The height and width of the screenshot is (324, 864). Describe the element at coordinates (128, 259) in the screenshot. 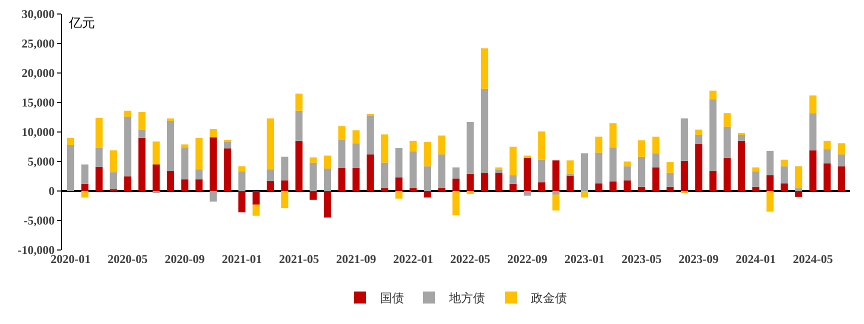

I see `x-tick-label: 2020-05` at that location.